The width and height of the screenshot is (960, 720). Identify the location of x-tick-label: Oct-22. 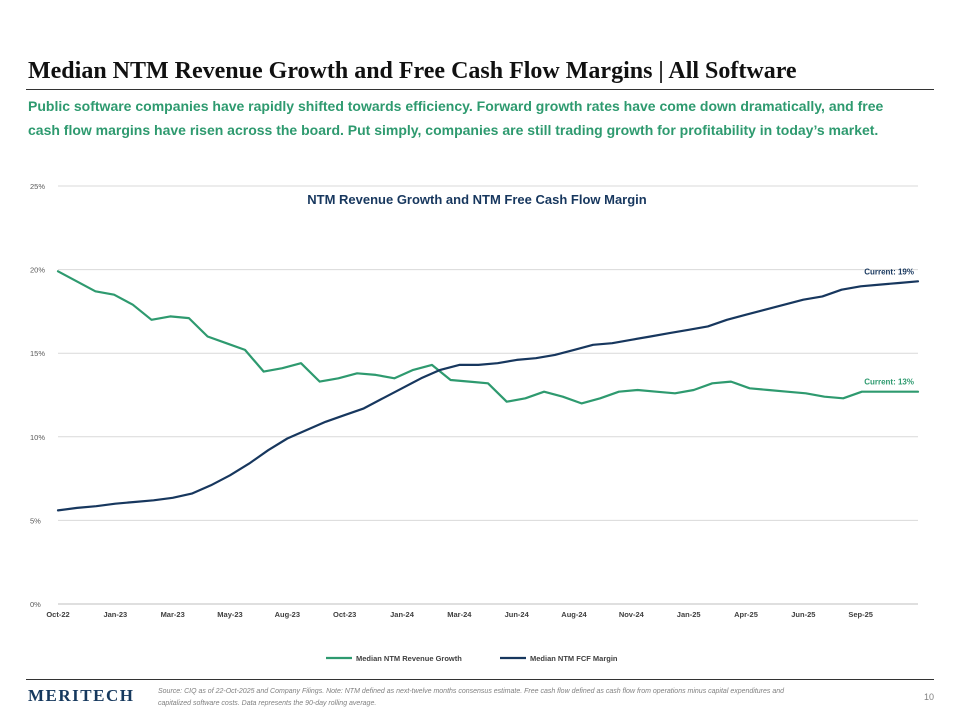
(57, 614).